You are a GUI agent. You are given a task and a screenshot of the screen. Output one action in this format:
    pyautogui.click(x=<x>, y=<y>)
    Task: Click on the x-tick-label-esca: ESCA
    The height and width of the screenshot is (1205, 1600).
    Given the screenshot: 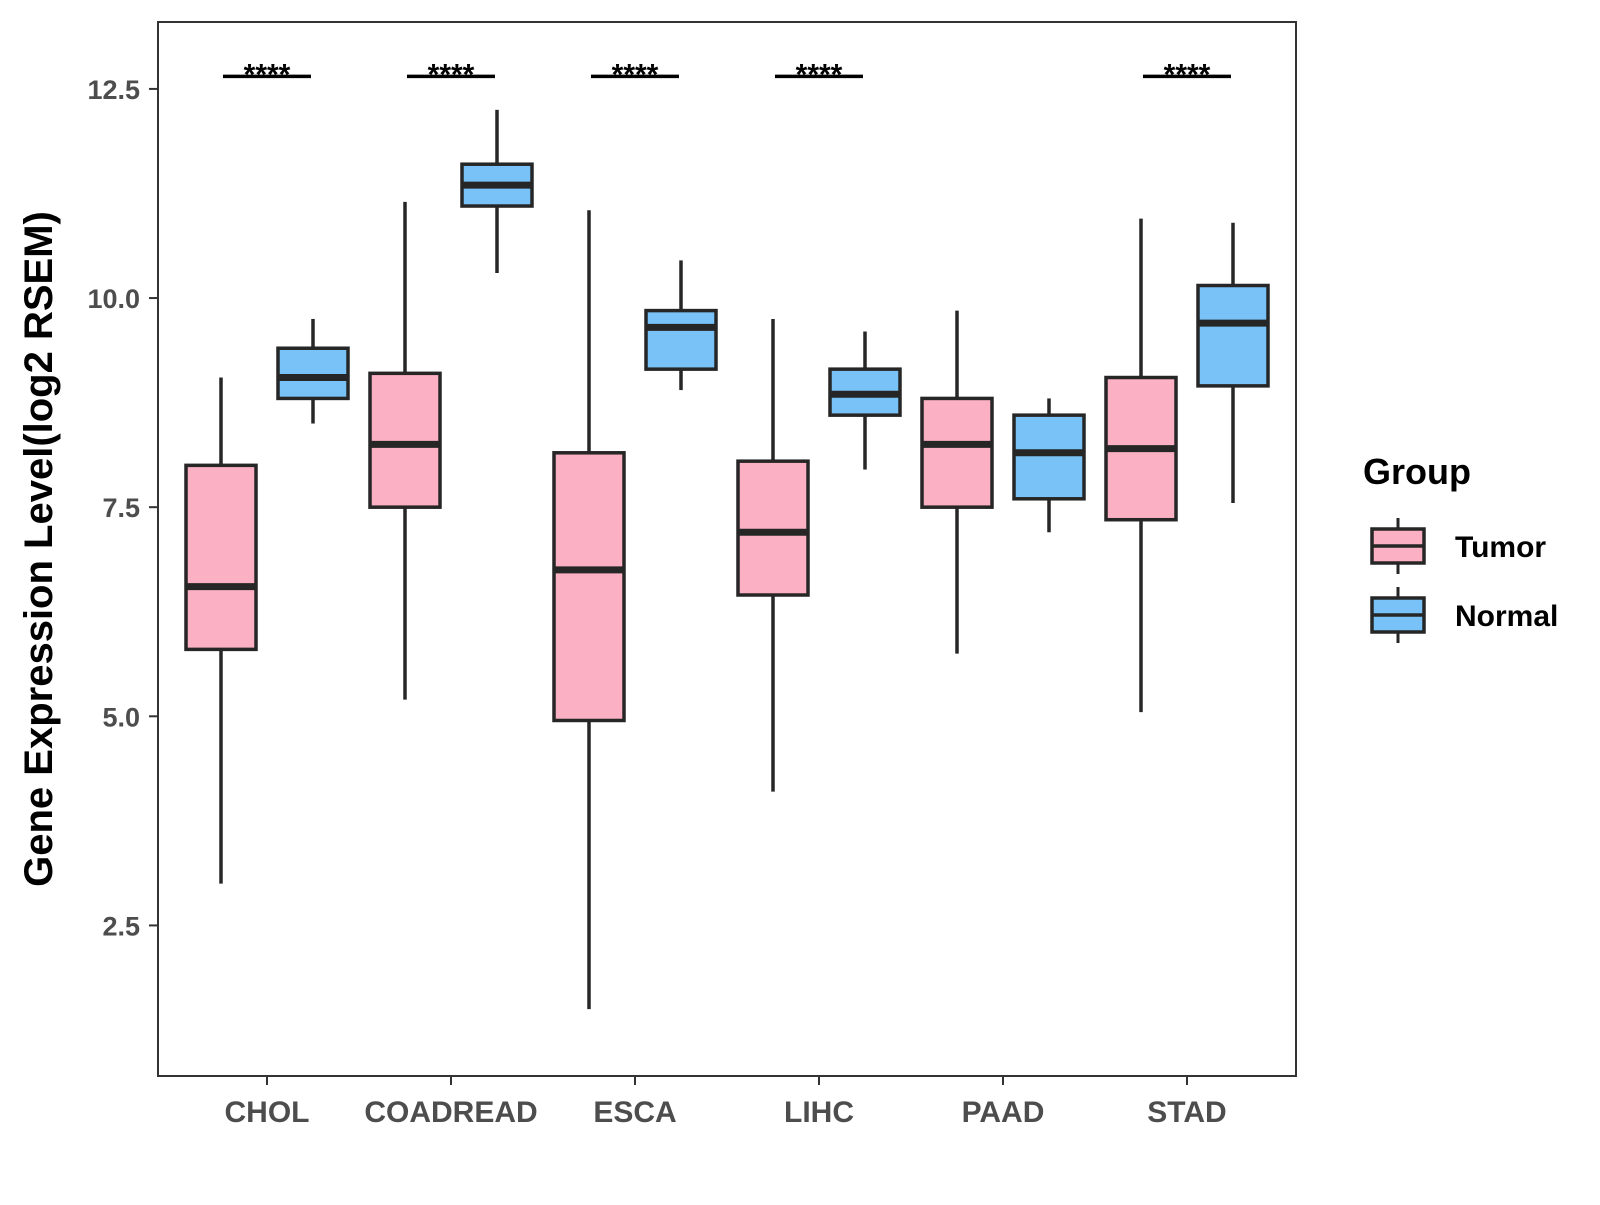 What is the action you would take?
    pyautogui.click(x=634, y=1112)
    